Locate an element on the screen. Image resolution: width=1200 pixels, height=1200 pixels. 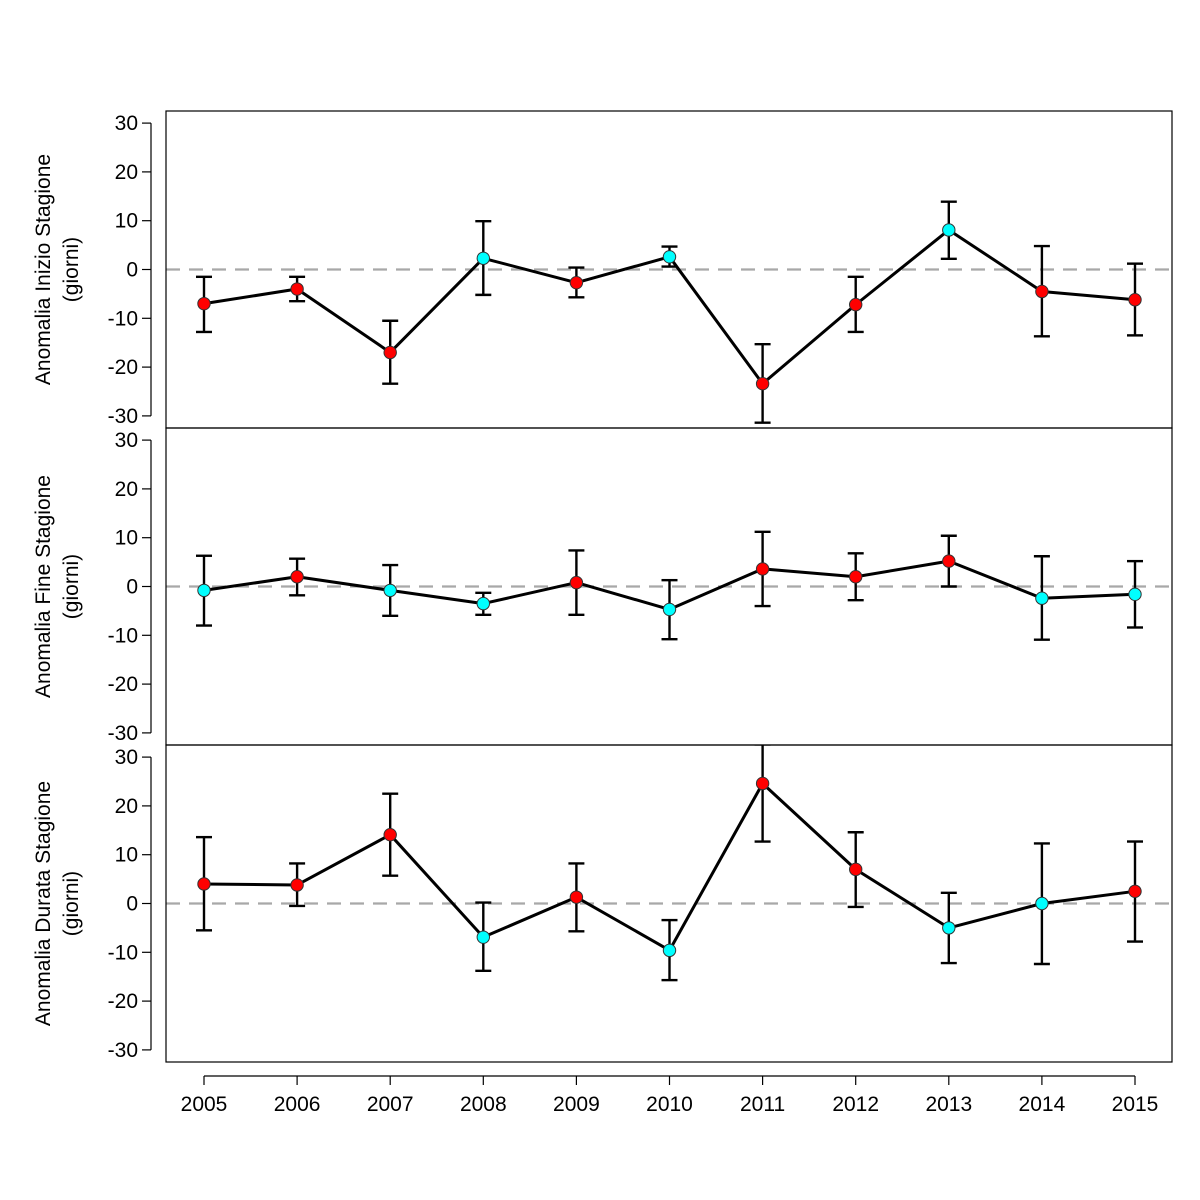
x-tick-label: 2011 is located at coordinates (762, 1104).